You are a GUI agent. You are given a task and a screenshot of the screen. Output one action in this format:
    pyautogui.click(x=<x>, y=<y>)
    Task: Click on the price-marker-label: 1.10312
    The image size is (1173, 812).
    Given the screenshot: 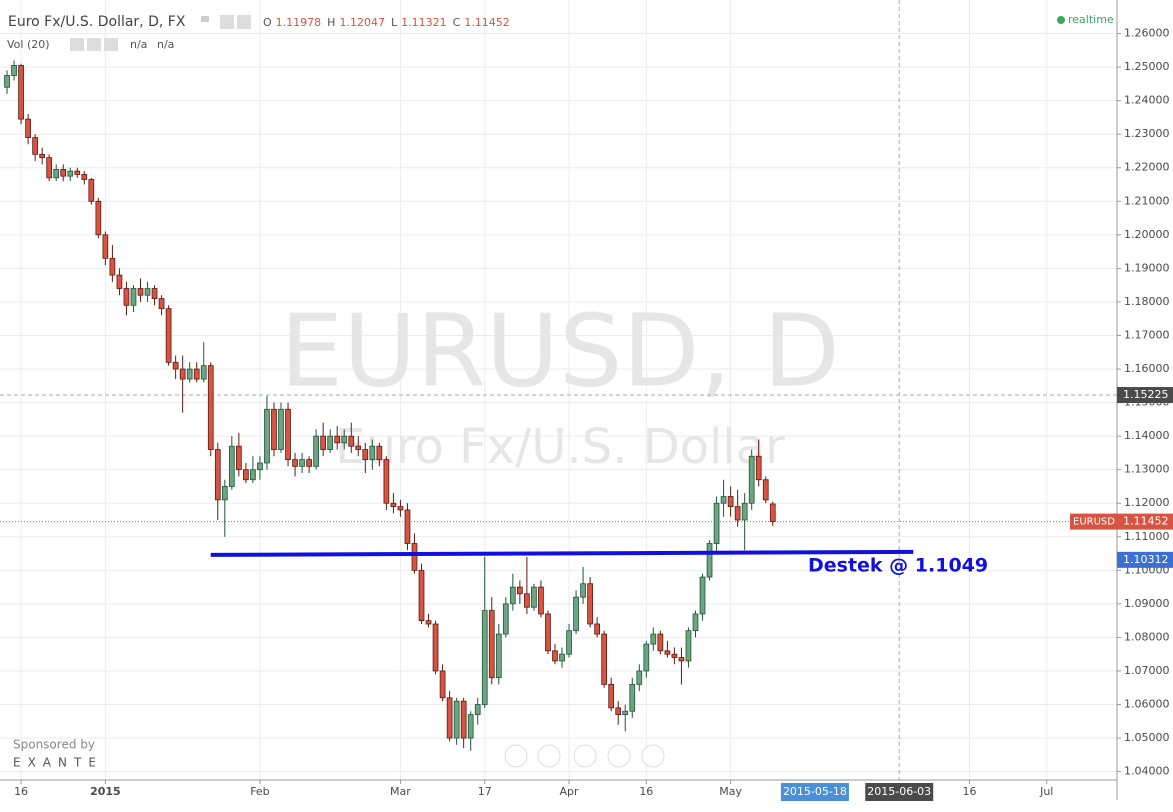 What is the action you would take?
    pyautogui.click(x=1146, y=559)
    